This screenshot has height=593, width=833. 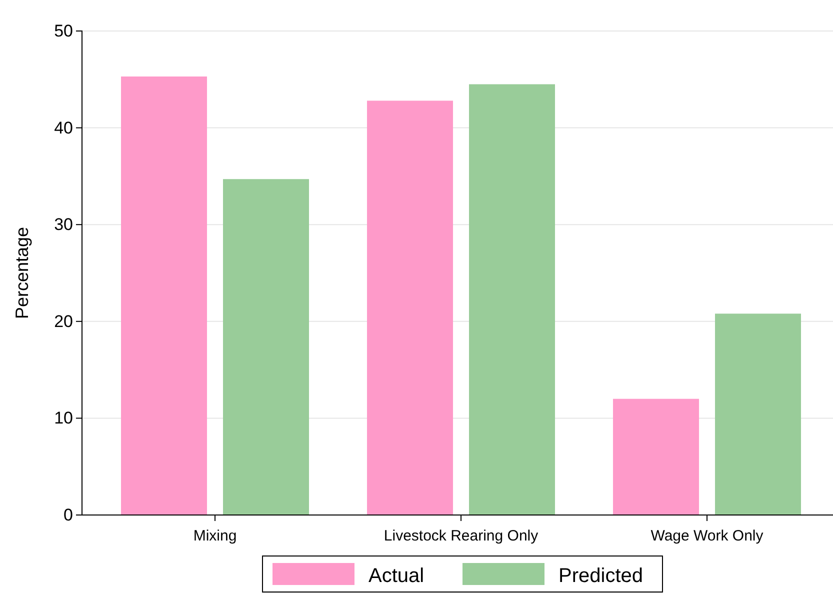 What do you see at coordinates (63, 418) in the screenshot?
I see `y-tick-label: 10` at bounding box center [63, 418].